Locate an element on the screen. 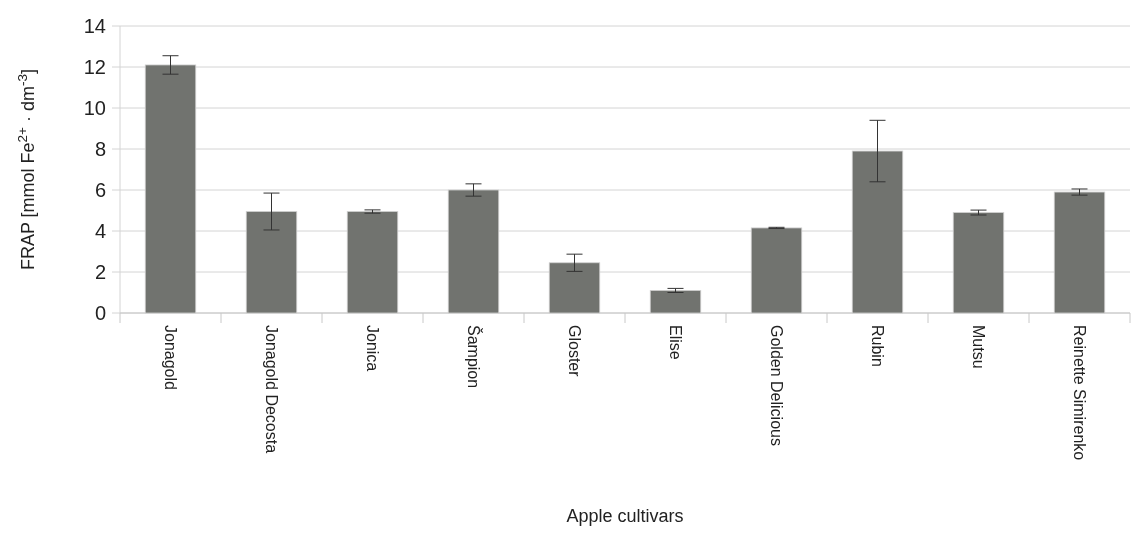 Image resolution: width=1137 pixels, height=537 pixels. x-tick-label: Gloster is located at coordinates (574, 351).